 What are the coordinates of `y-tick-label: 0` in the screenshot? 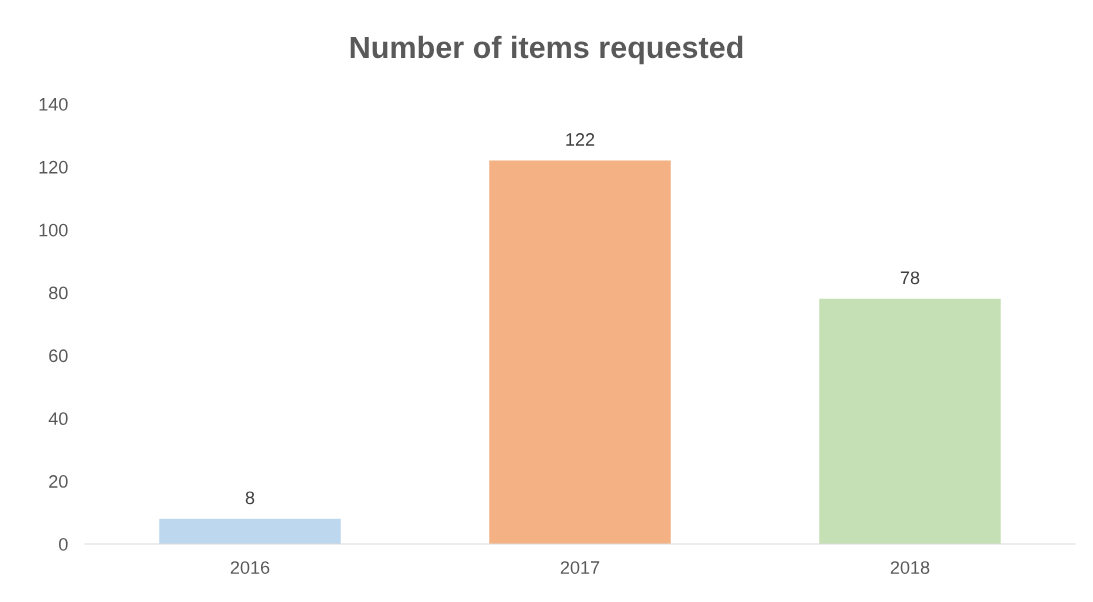 It's located at (63, 544).